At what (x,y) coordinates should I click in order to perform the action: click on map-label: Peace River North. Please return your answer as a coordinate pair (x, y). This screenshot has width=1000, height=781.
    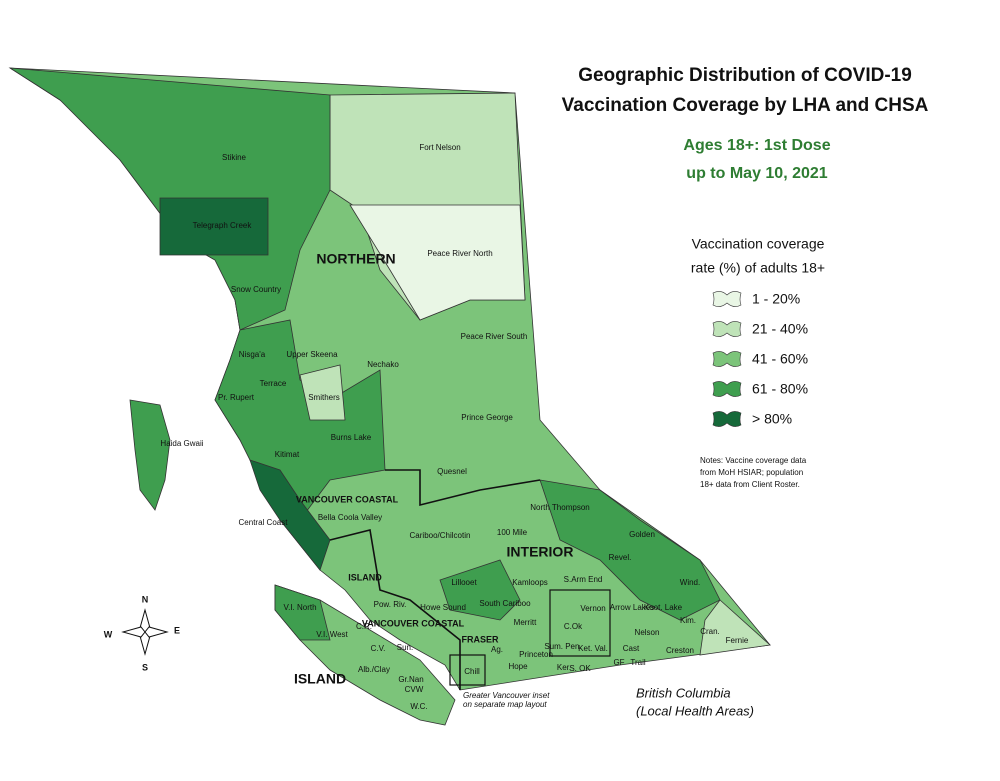
    Looking at the image, I should click on (459, 253).